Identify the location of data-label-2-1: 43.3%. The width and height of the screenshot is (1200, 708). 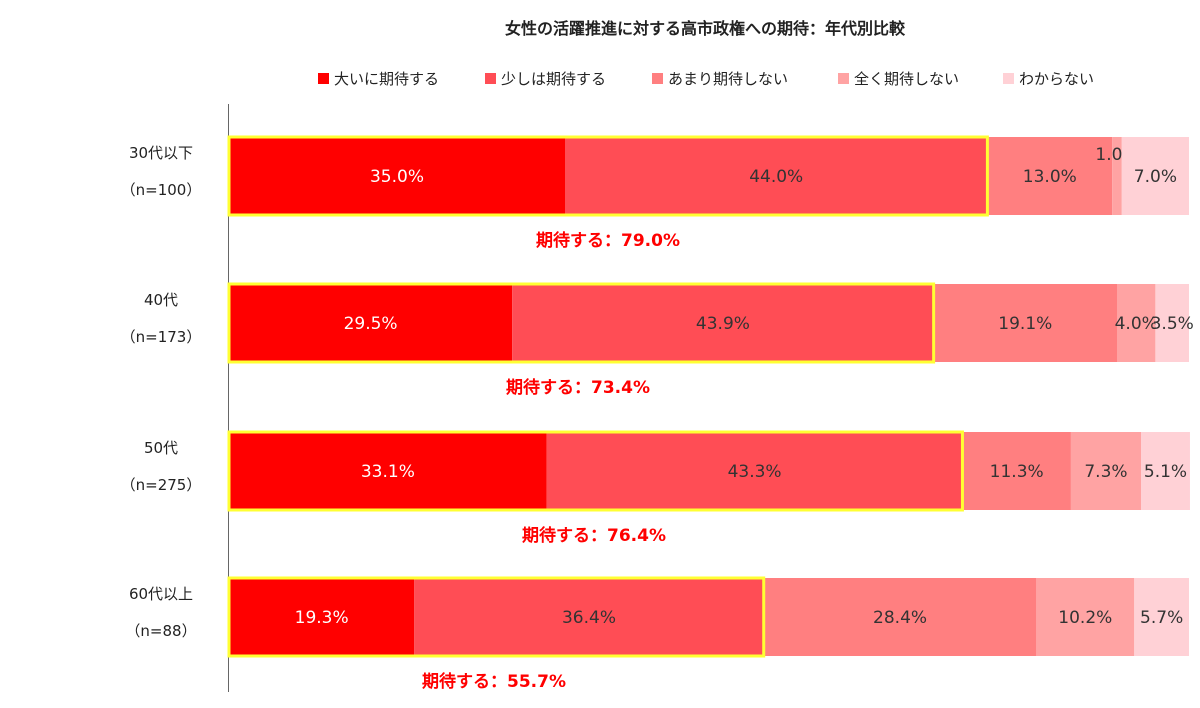
(755, 472).